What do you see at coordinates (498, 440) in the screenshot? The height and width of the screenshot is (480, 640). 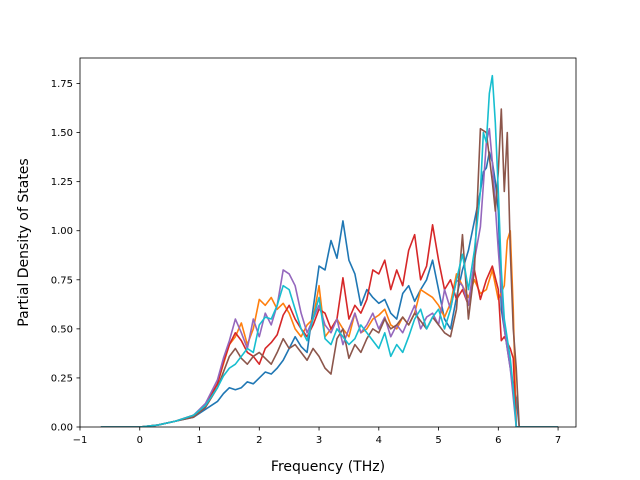 I see `x-tick-label: 6` at bounding box center [498, 440].